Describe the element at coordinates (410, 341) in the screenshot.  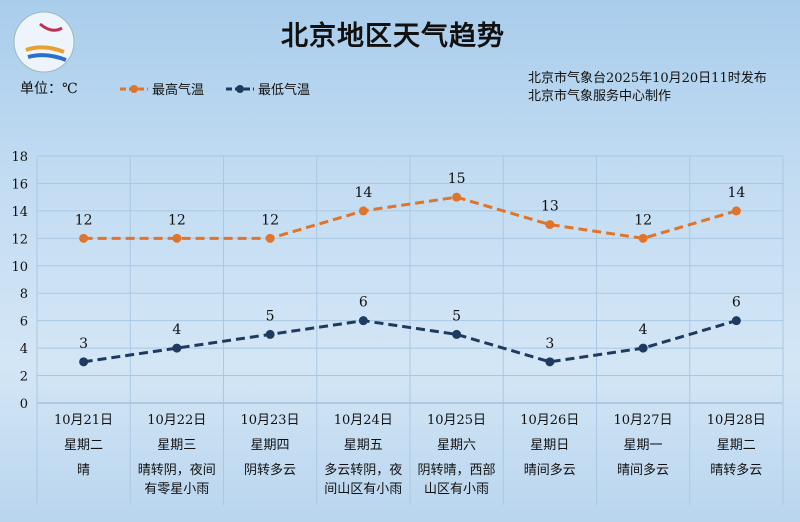
I see `series-line-low` at that location.